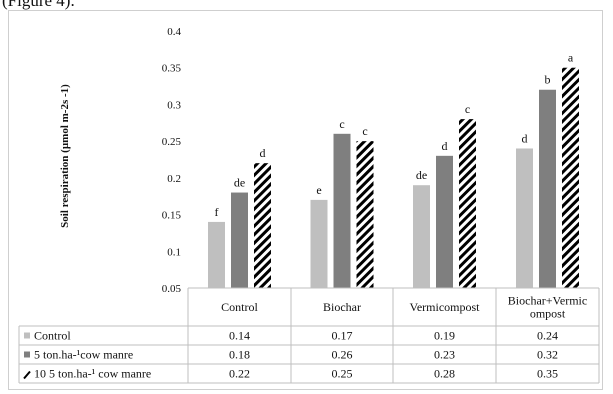  What do you see at coordinates (547, 355) in the screenshot?
I see `table-cell-value: 0.32` at bounding box center [547, 355].